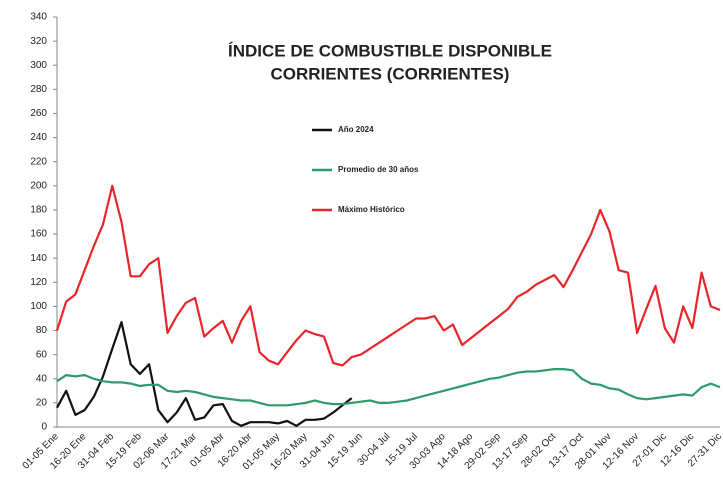 This screenshot has height=487, width=723. I want to click on y-tick-label: 160, so click(38, 234).